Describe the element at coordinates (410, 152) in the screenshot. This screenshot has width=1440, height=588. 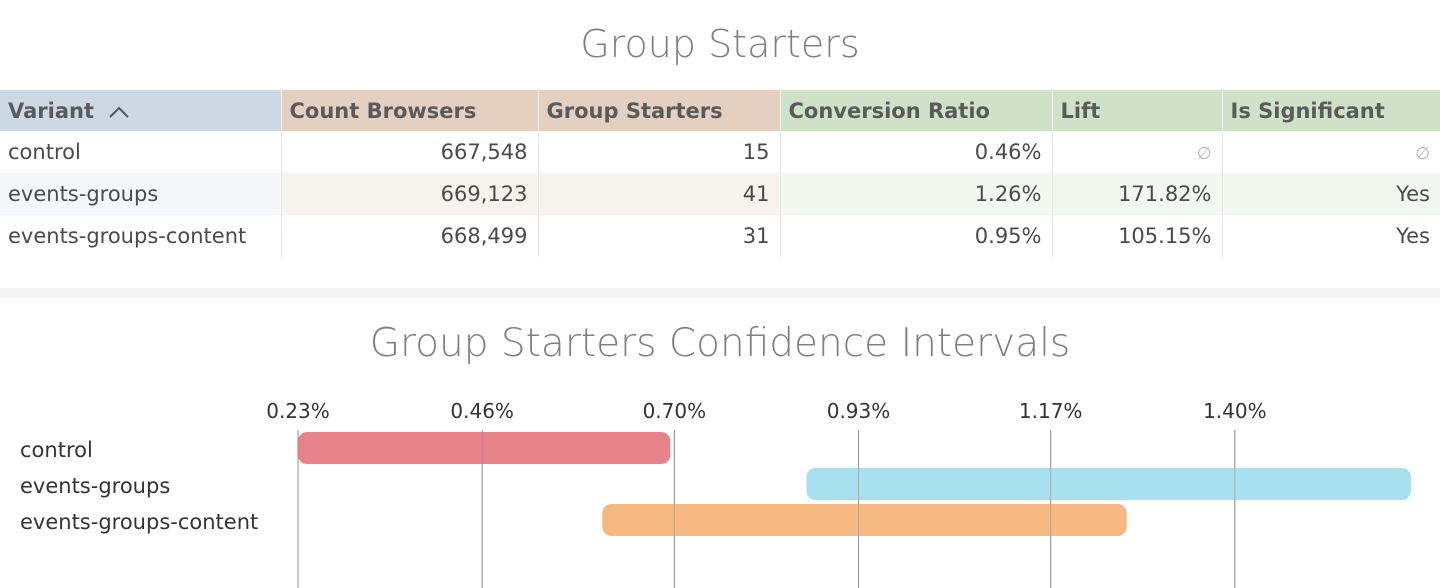
I see `cell-count-browsers: 667,548` at that location.